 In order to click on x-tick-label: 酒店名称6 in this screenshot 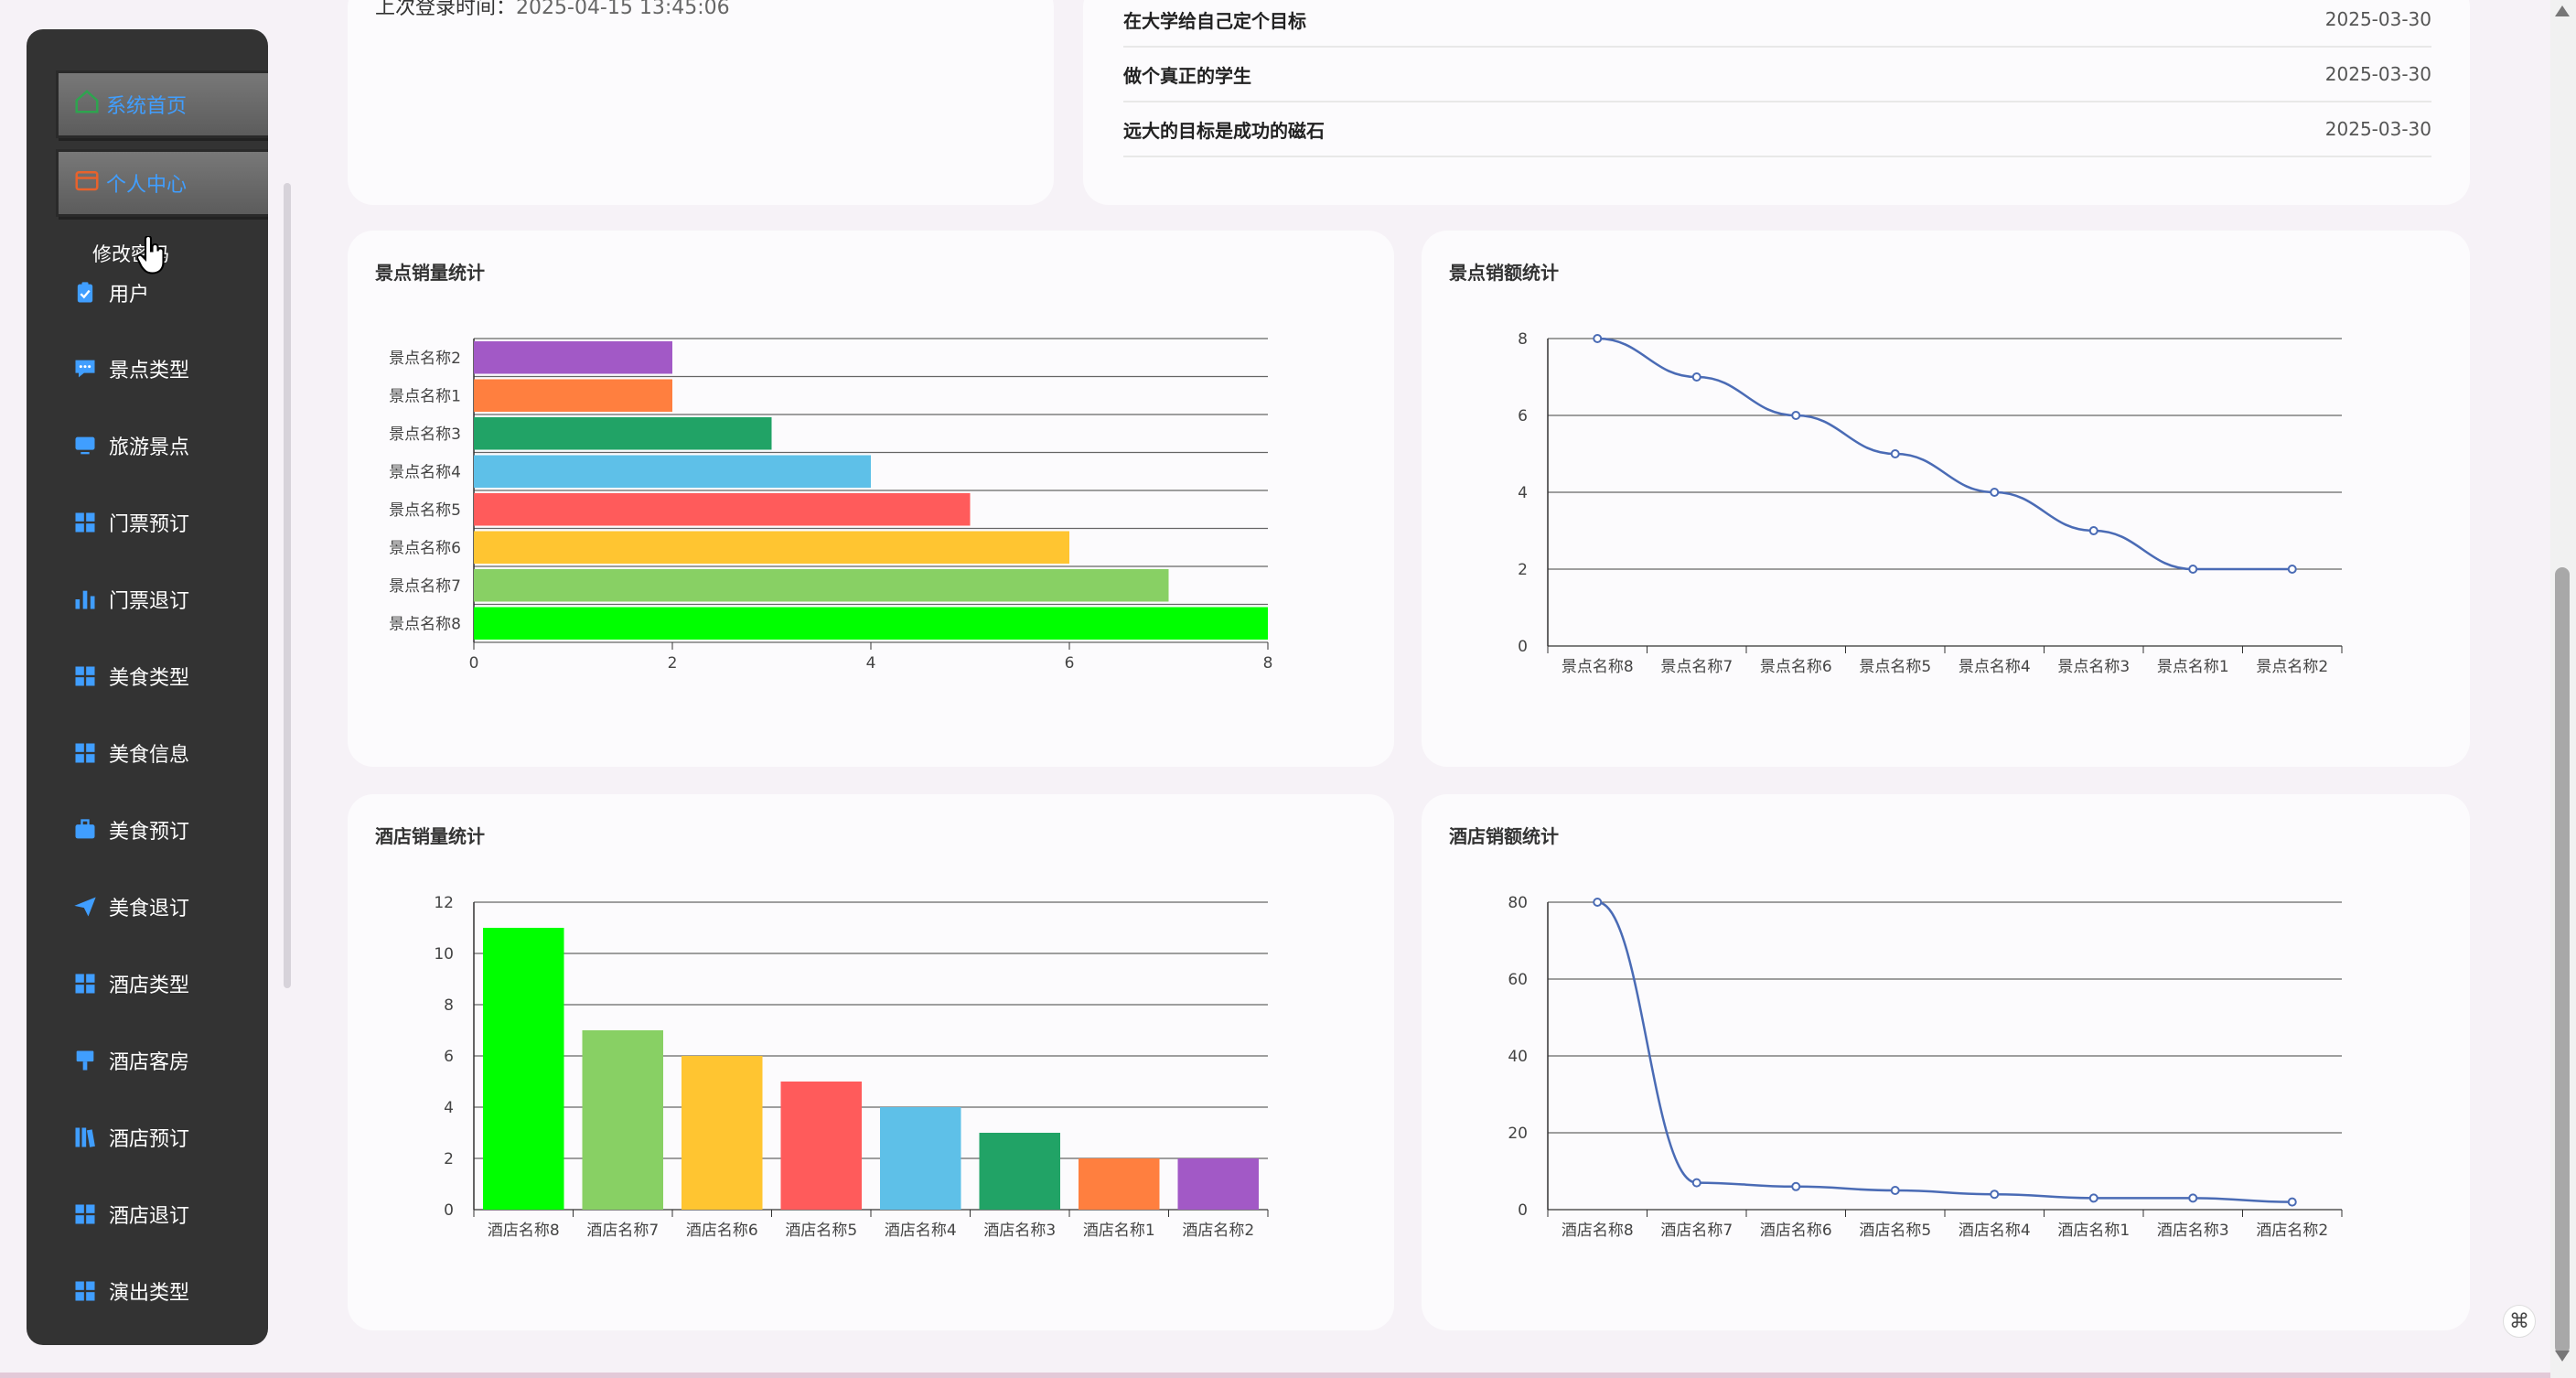, I will do `click(722, 1231)`.